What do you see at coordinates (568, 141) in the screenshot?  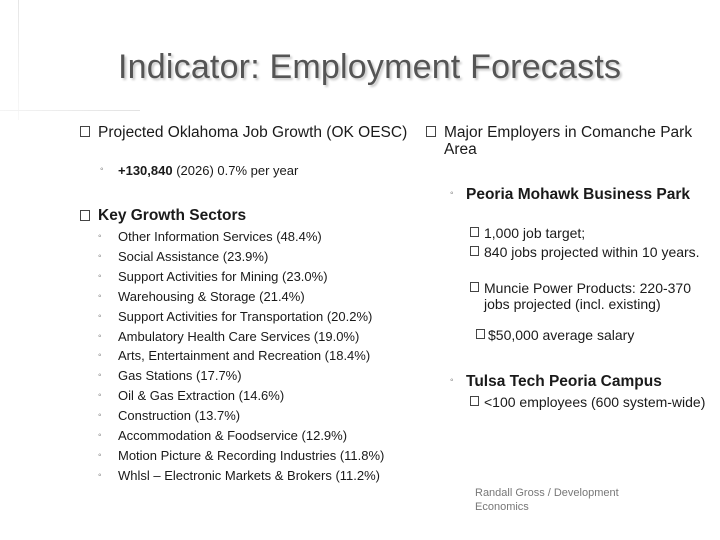 I see `major-employers-heading: Major Employers in Comanche Park Area` at bounding box center [568, 141].